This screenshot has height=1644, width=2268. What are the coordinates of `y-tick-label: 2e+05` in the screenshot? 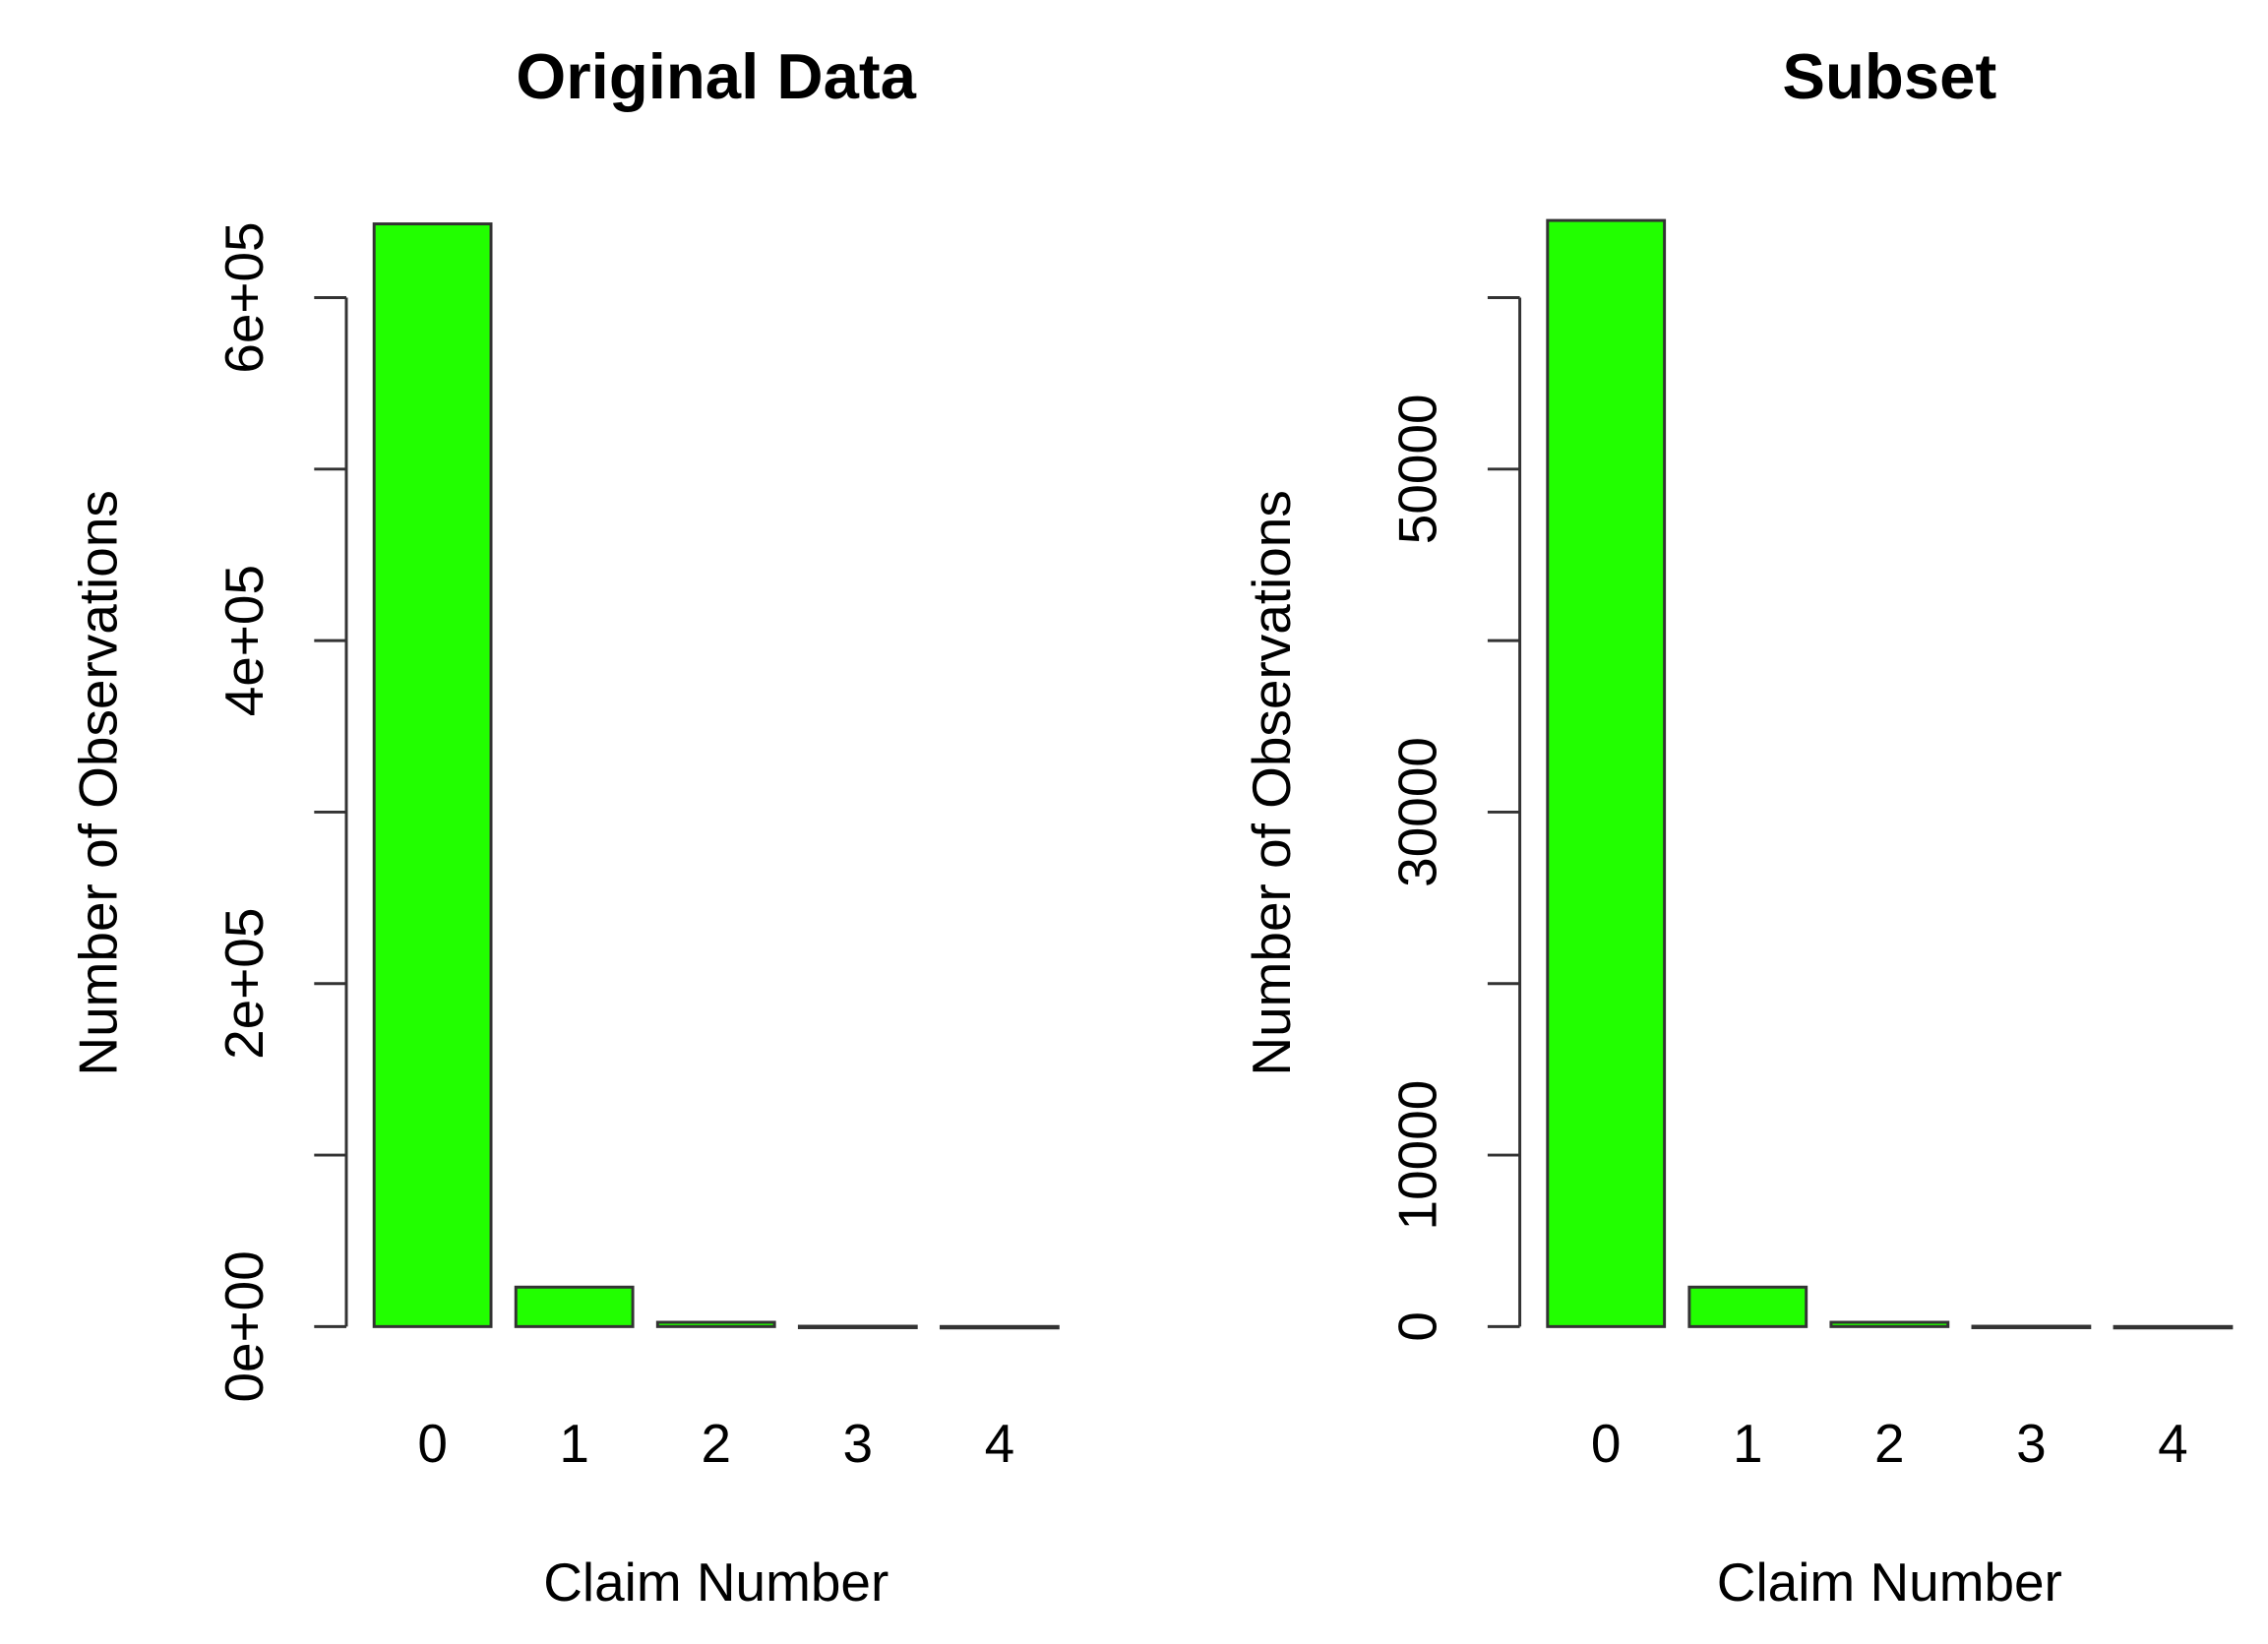 It's located at (245, 984).